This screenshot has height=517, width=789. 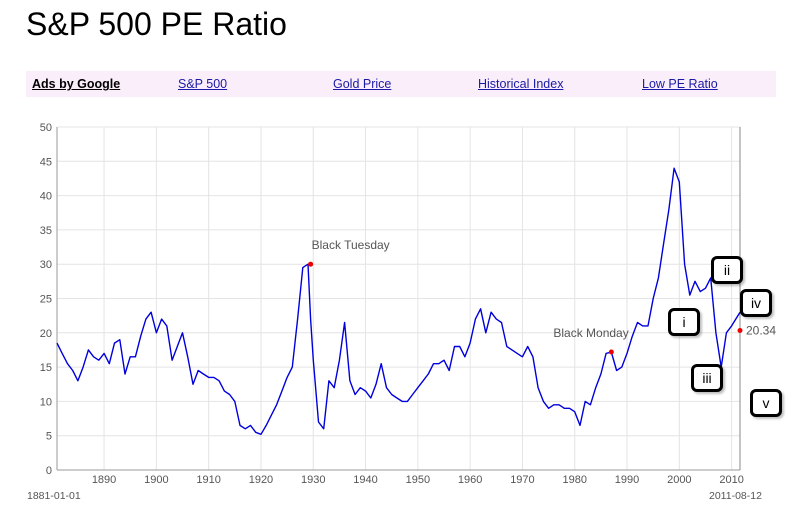 I want to click on x-tick-label: 1910, so click(x=208, y=480).